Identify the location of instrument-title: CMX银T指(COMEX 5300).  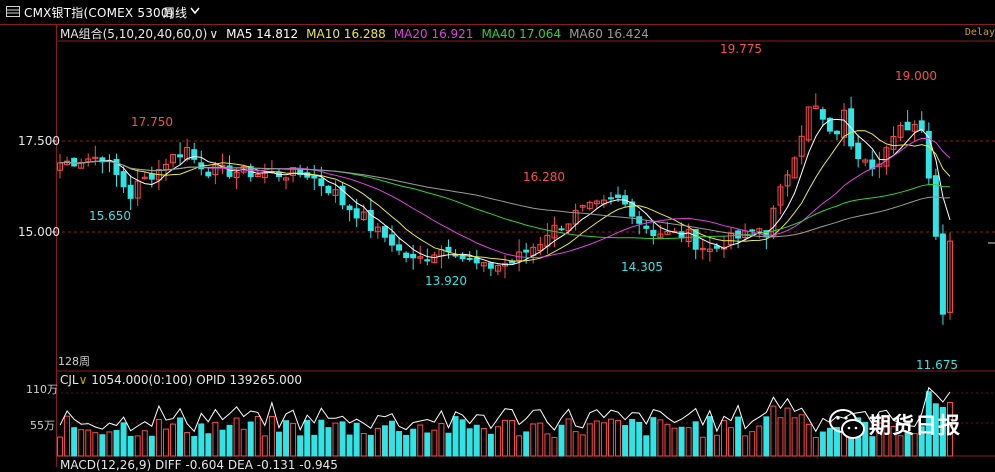
(99, 13).